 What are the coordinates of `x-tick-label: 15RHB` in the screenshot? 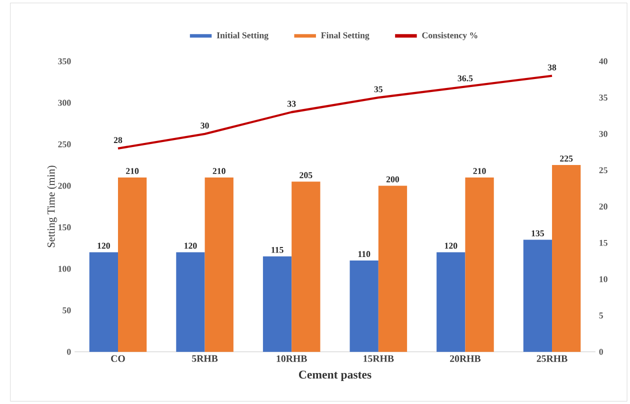 It's located at (379, 358).